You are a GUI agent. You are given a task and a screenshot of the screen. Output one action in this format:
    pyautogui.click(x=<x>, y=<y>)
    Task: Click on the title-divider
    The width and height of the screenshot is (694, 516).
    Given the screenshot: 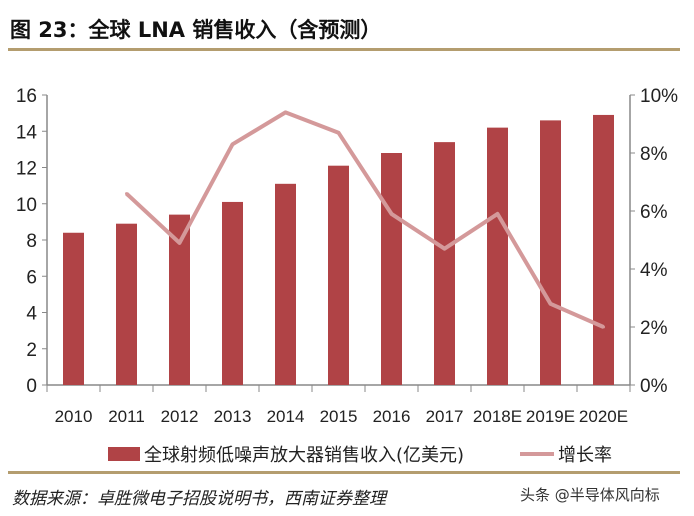 What is the action you would take?
    pyautogui.click(x=344, y=49)
    